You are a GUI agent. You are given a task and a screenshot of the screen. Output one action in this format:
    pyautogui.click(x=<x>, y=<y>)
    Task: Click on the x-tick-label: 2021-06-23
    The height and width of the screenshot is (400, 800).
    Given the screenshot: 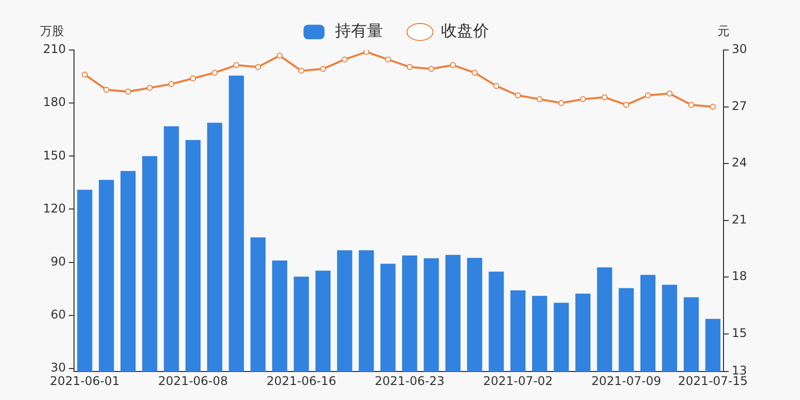 What is the action you would take?
    pyautogui.click(x=409, y=381)
    